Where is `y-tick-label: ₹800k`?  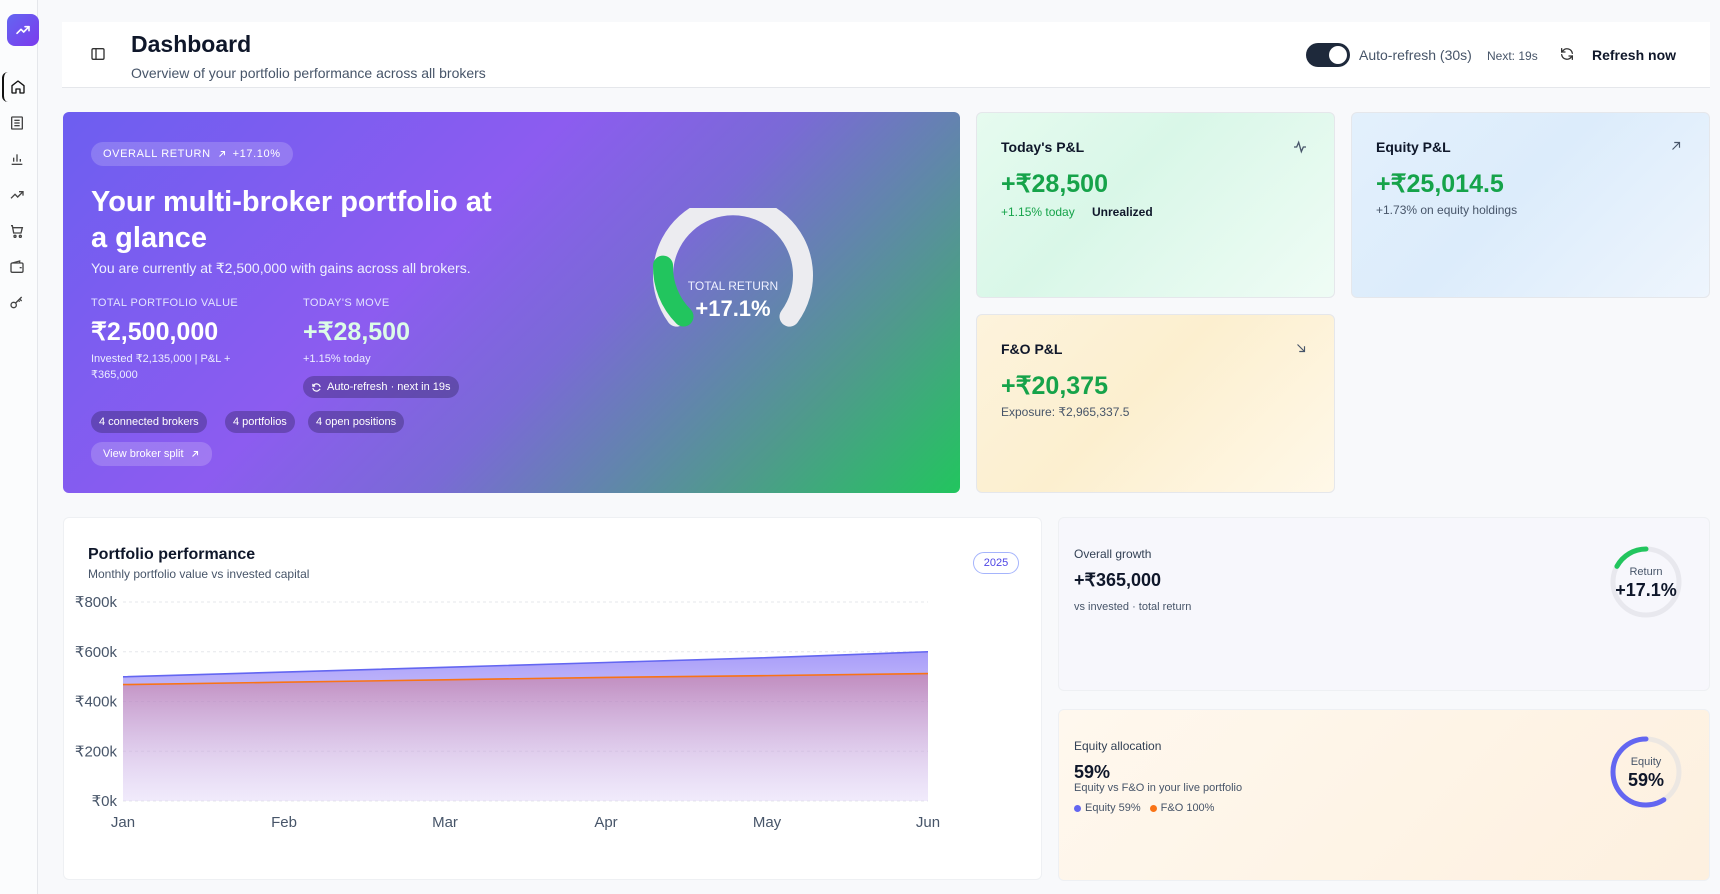 y-tick-label: ₹800k is located at coordinates (96, 602).